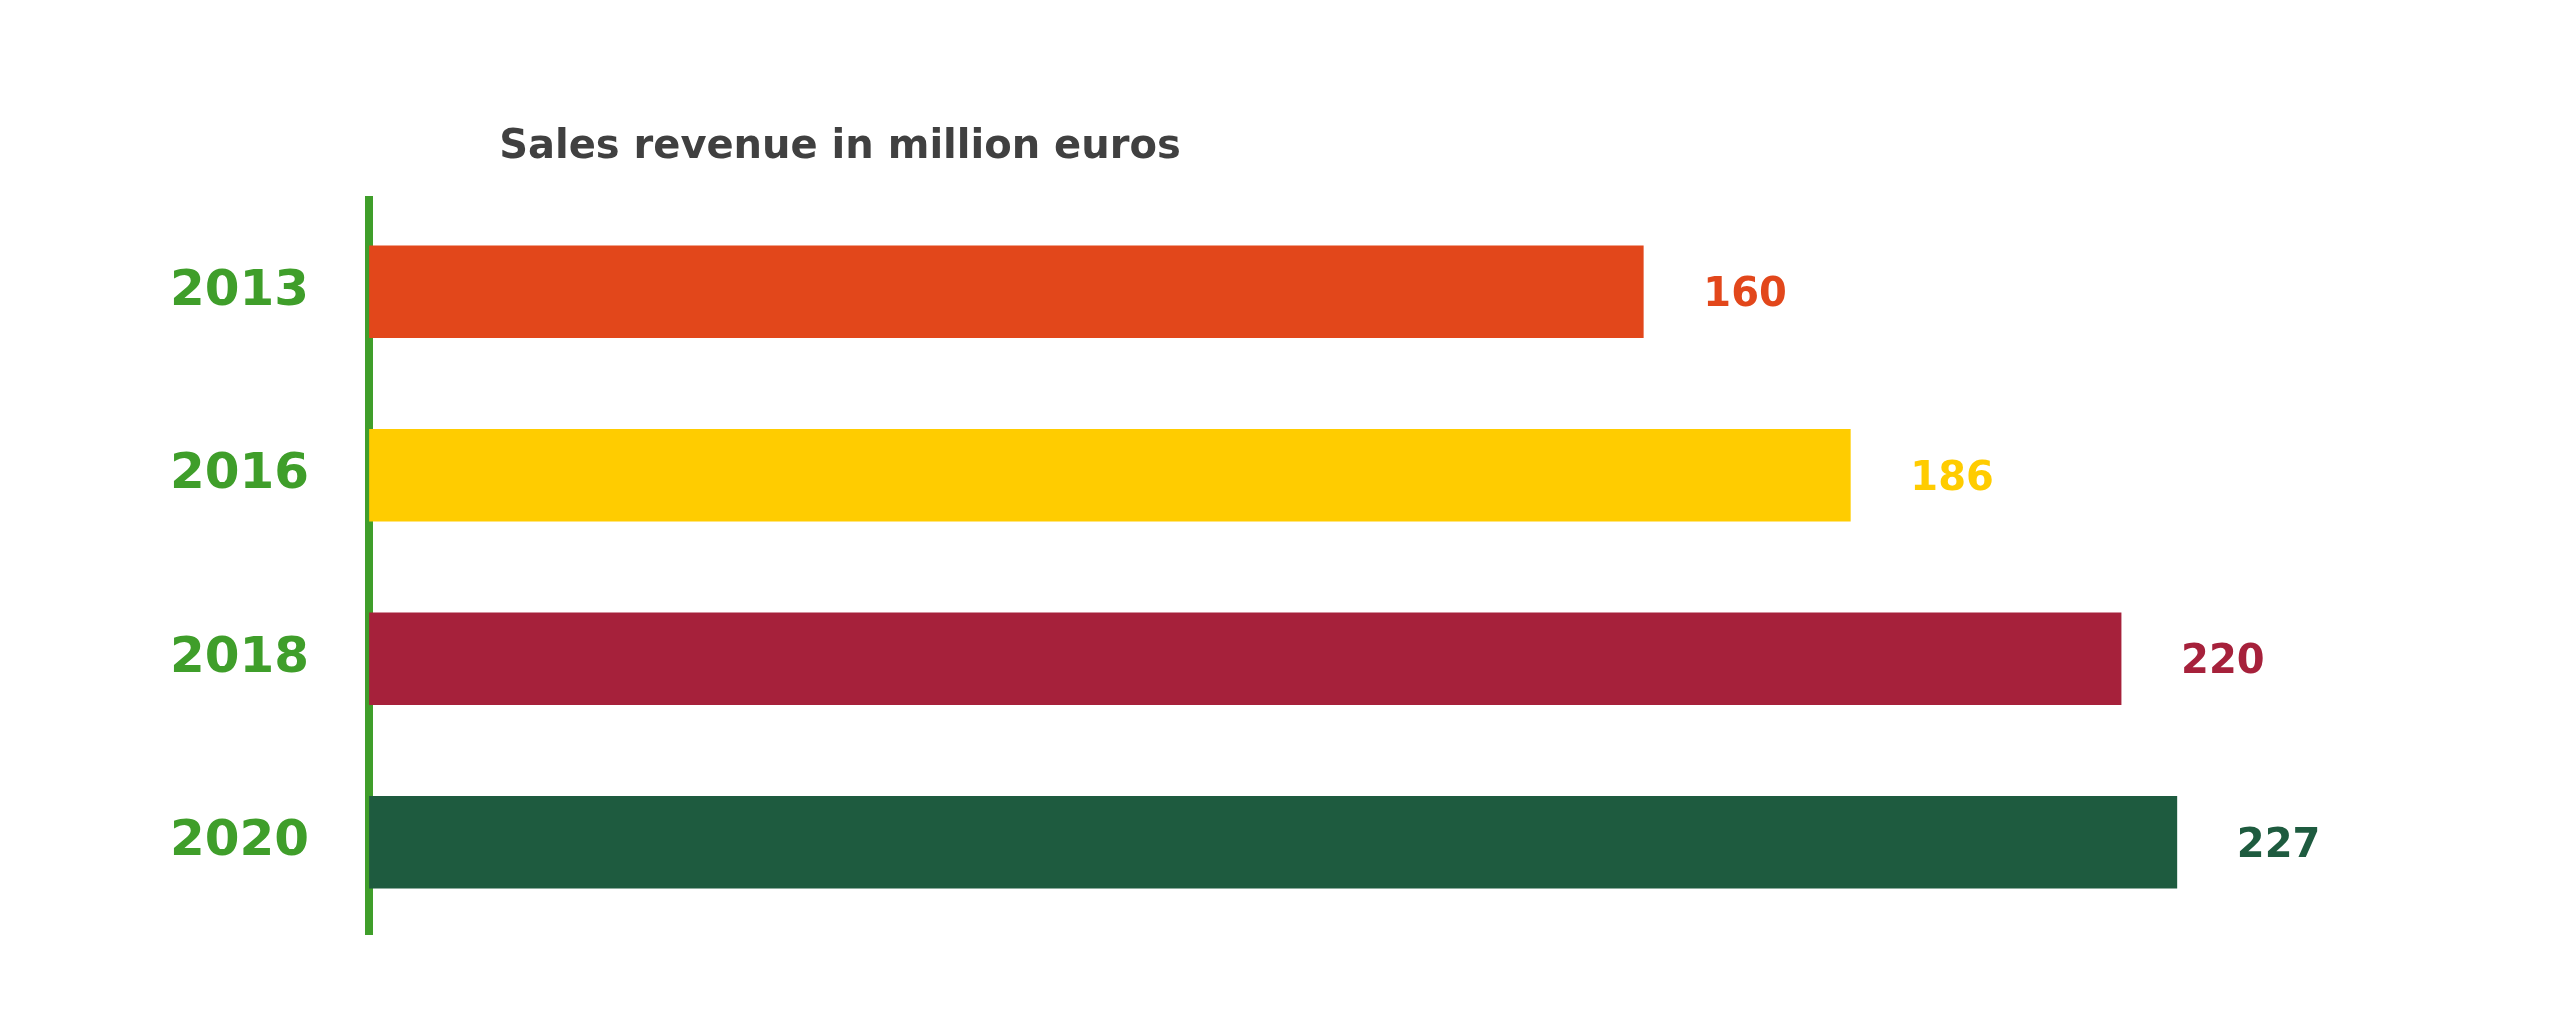 The width and height of the screenshot is (2560, 1024). I want to click on data-label: 186, so click(1952, 475).